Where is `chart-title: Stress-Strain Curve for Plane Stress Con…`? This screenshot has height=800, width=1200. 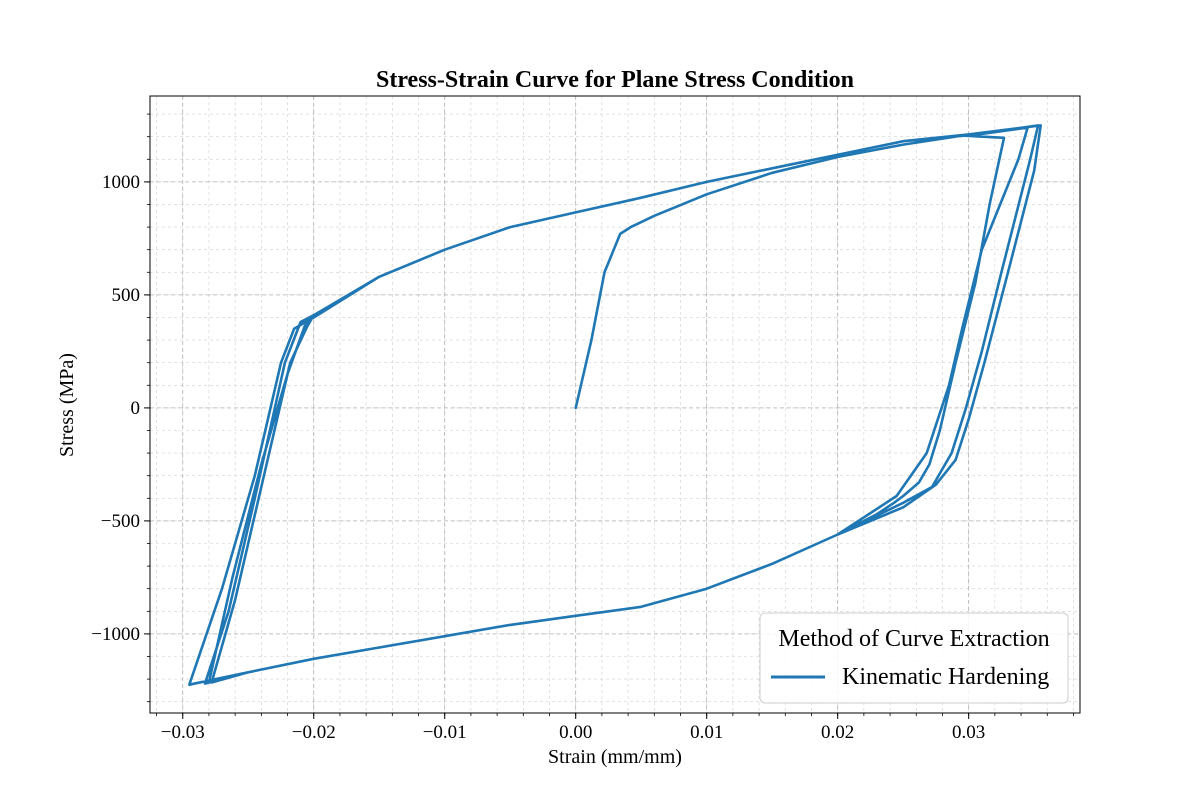
chart-title: Stress-Strain Curve for Plane Stress Con… is located at coordinates (615, 80).